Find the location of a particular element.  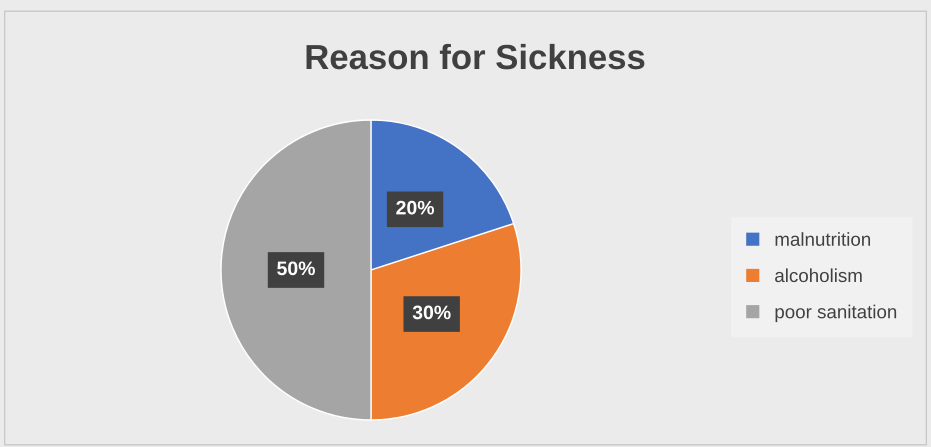

legend-label: poor sanitation is located at coordinates (836, 313).